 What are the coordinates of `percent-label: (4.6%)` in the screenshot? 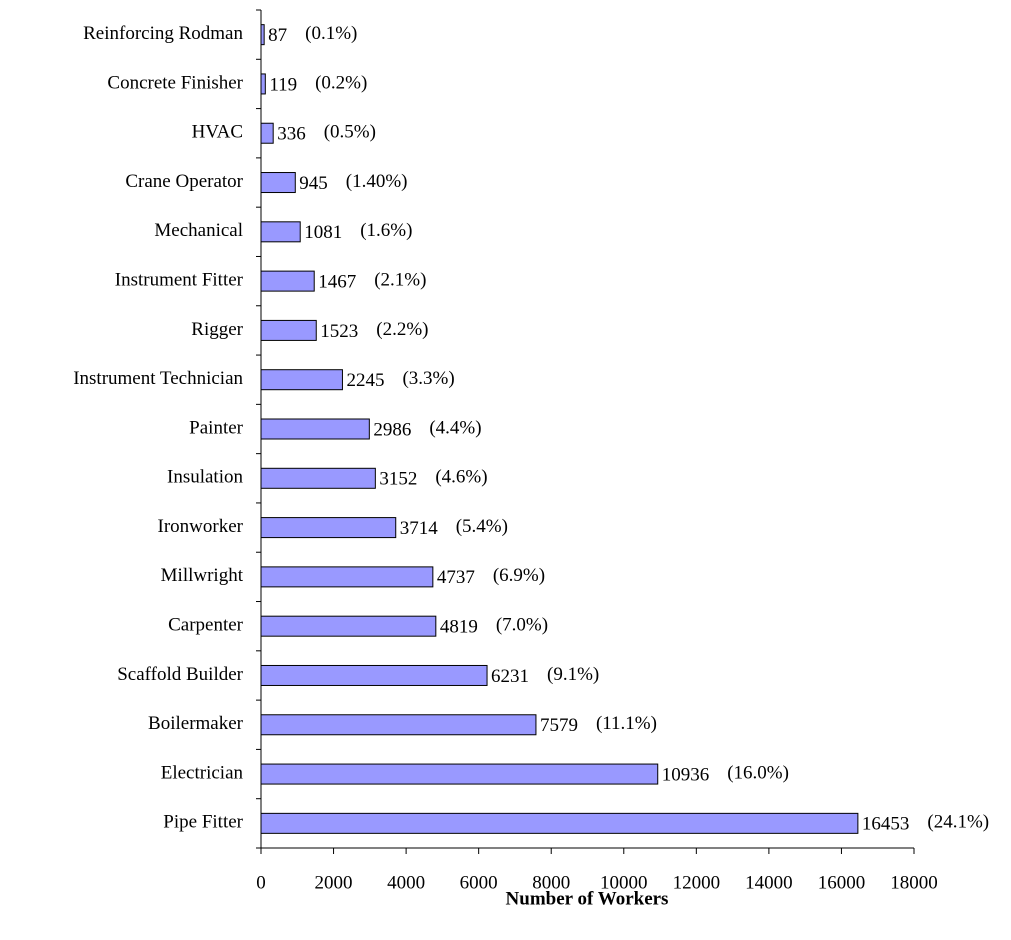 It's located at (461, 477).